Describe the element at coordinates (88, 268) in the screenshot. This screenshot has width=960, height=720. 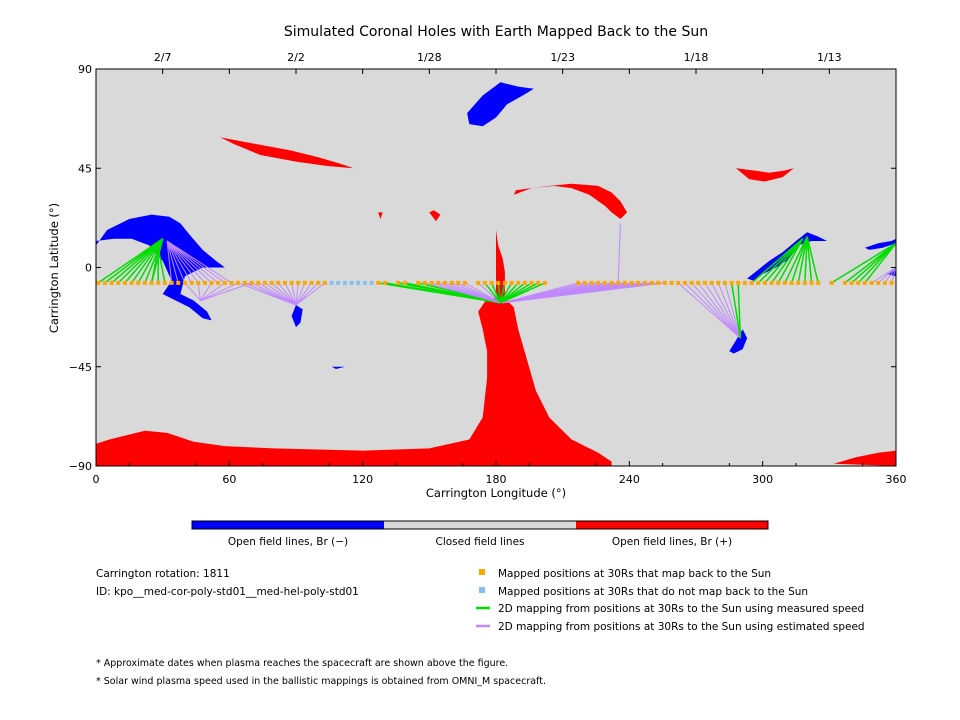
I see `y-tick-label: 0` at that location.